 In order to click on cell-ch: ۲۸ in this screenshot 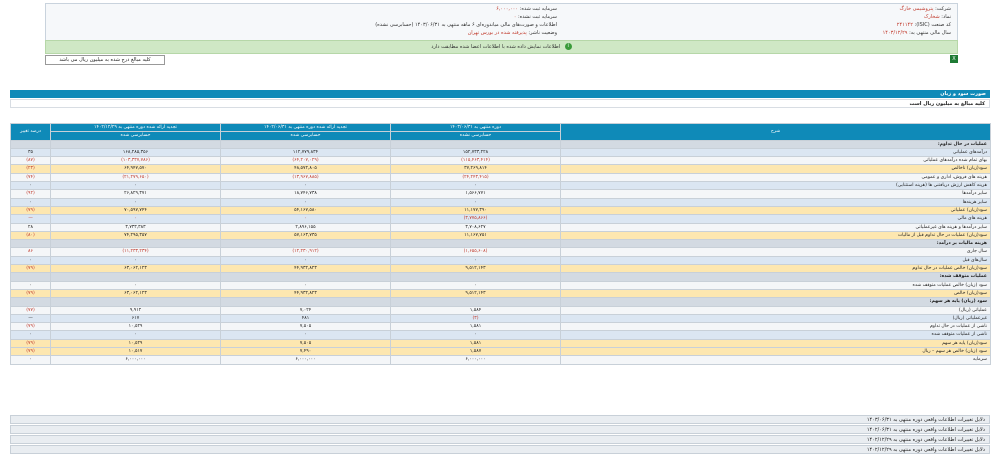, I will do `click(30, 227)`.